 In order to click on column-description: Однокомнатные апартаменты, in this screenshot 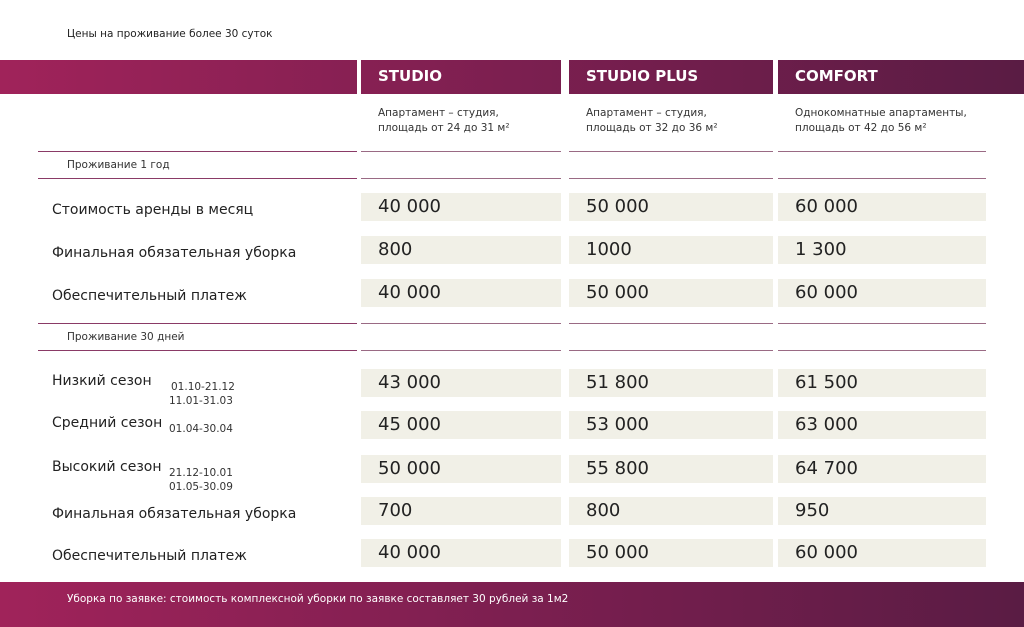, I will do `click(881, 113)`.